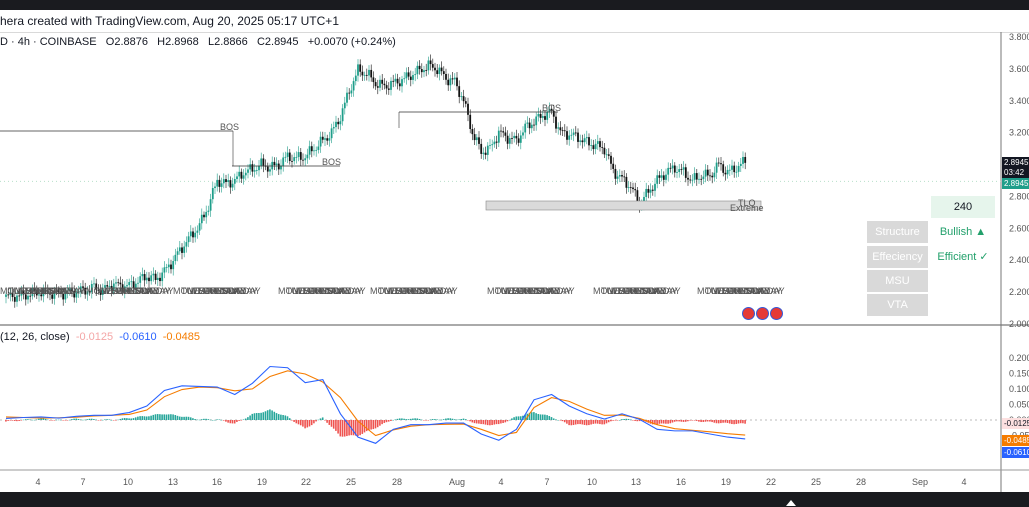 The width and height of the screenshot is (1029, 507). Describe the element at coordinates (1019, 69) in the screenshot. I see `price-tick-label: 3.6000` at that location.